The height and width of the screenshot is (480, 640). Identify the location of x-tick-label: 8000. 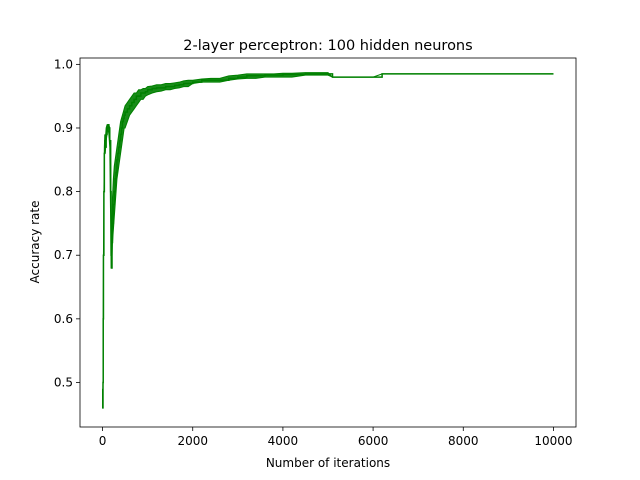
(463, 441).